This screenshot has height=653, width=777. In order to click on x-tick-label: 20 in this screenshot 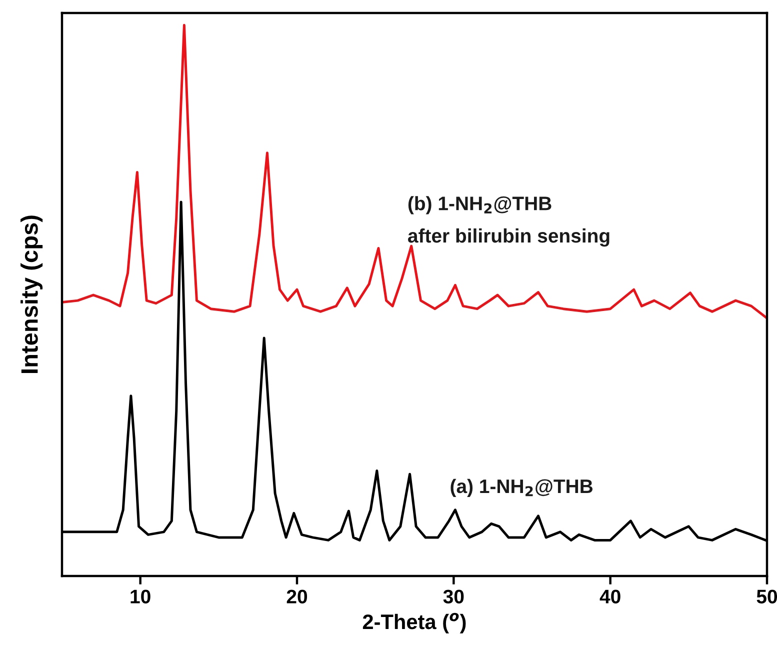, I will do `click(297, 597)`.